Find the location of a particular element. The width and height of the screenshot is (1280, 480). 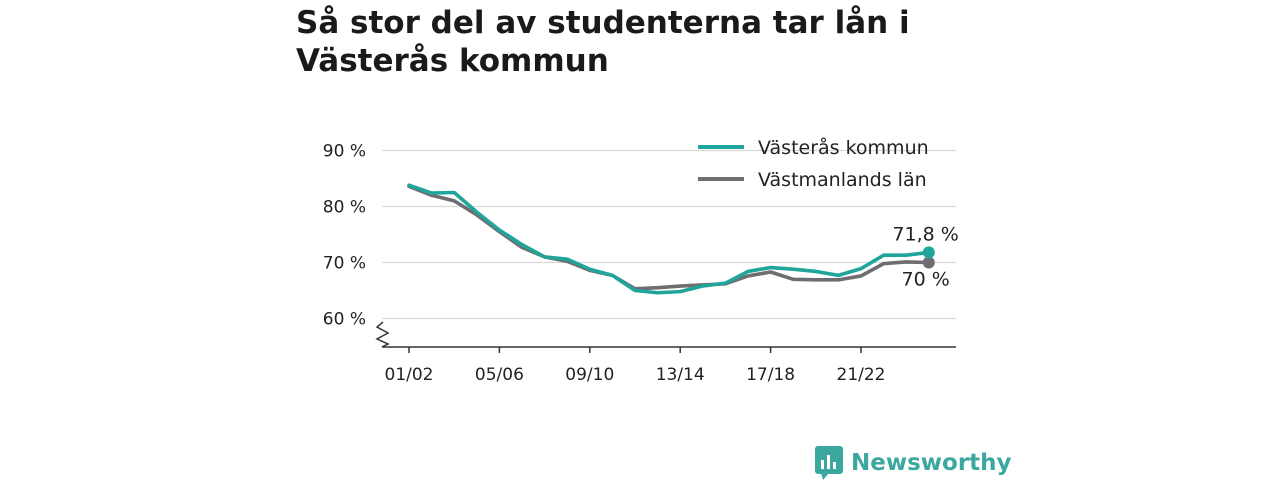

legend-label: Västerås kommun is located at coordinates (843, 147).